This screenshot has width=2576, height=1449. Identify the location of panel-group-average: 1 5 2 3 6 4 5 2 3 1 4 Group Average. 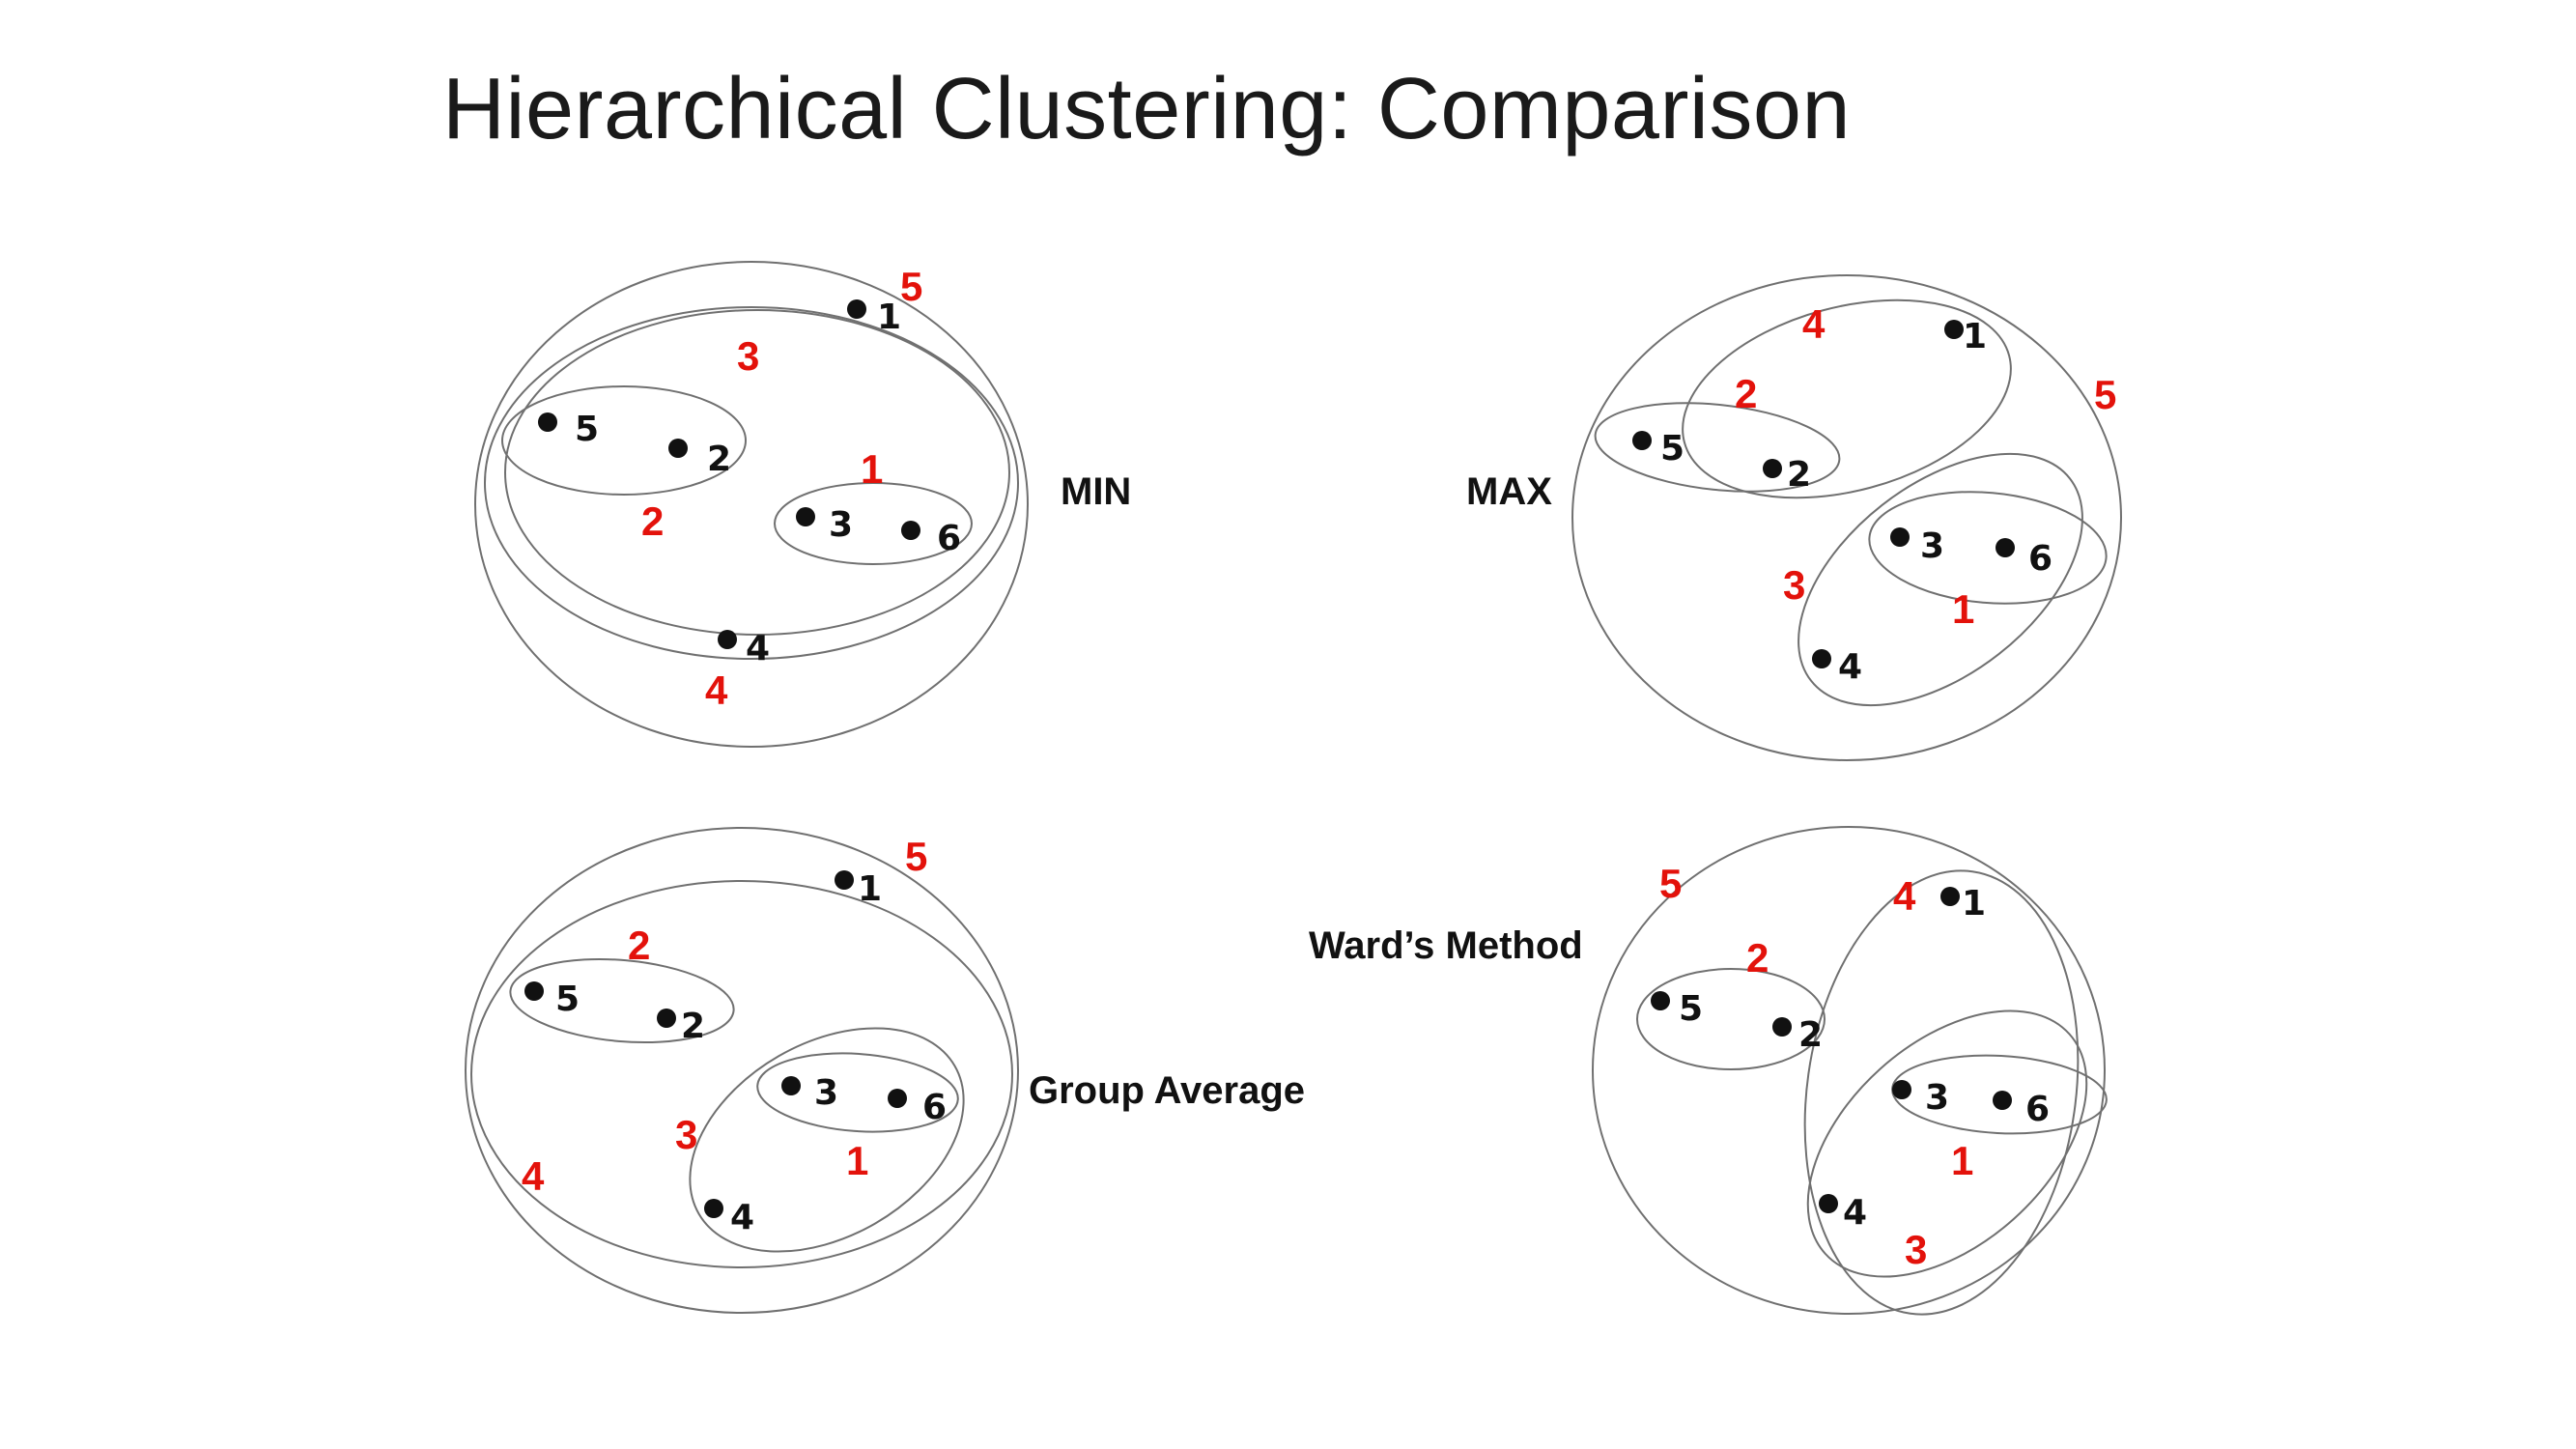
(885, 1070).